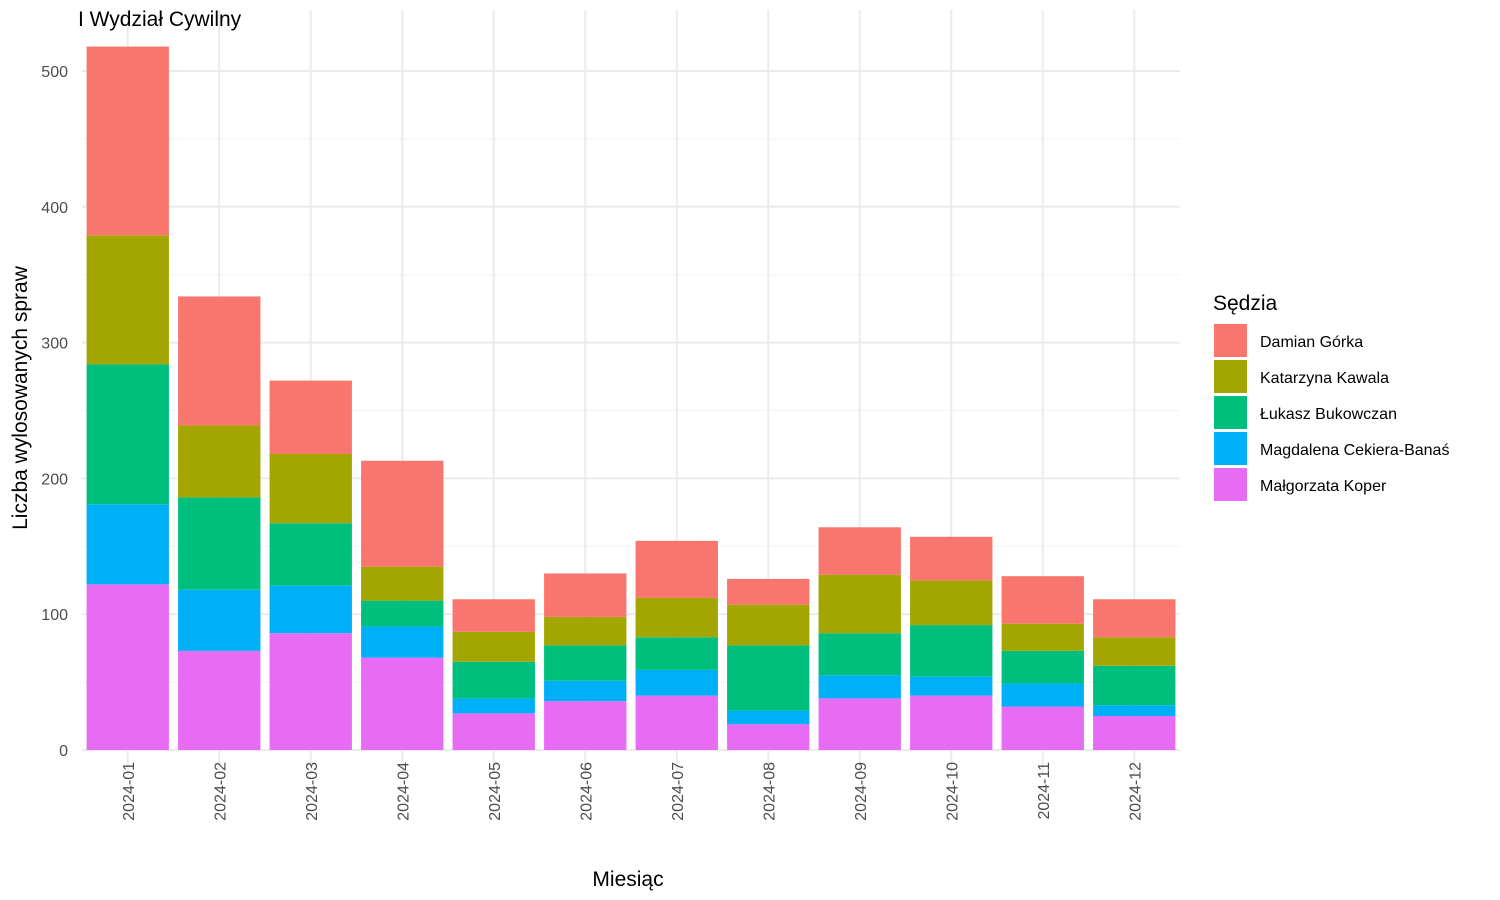  Describe the element at coordinates (402, 583) in the screenshot. I see `bar-2024-04-katarzyna-kawala` at that location.